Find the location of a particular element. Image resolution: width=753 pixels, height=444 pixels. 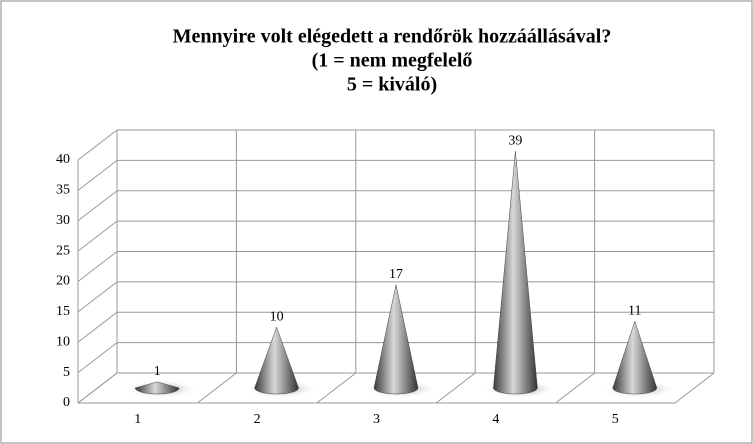

y-tick-label: 35 is located at coordinates (63, 190).